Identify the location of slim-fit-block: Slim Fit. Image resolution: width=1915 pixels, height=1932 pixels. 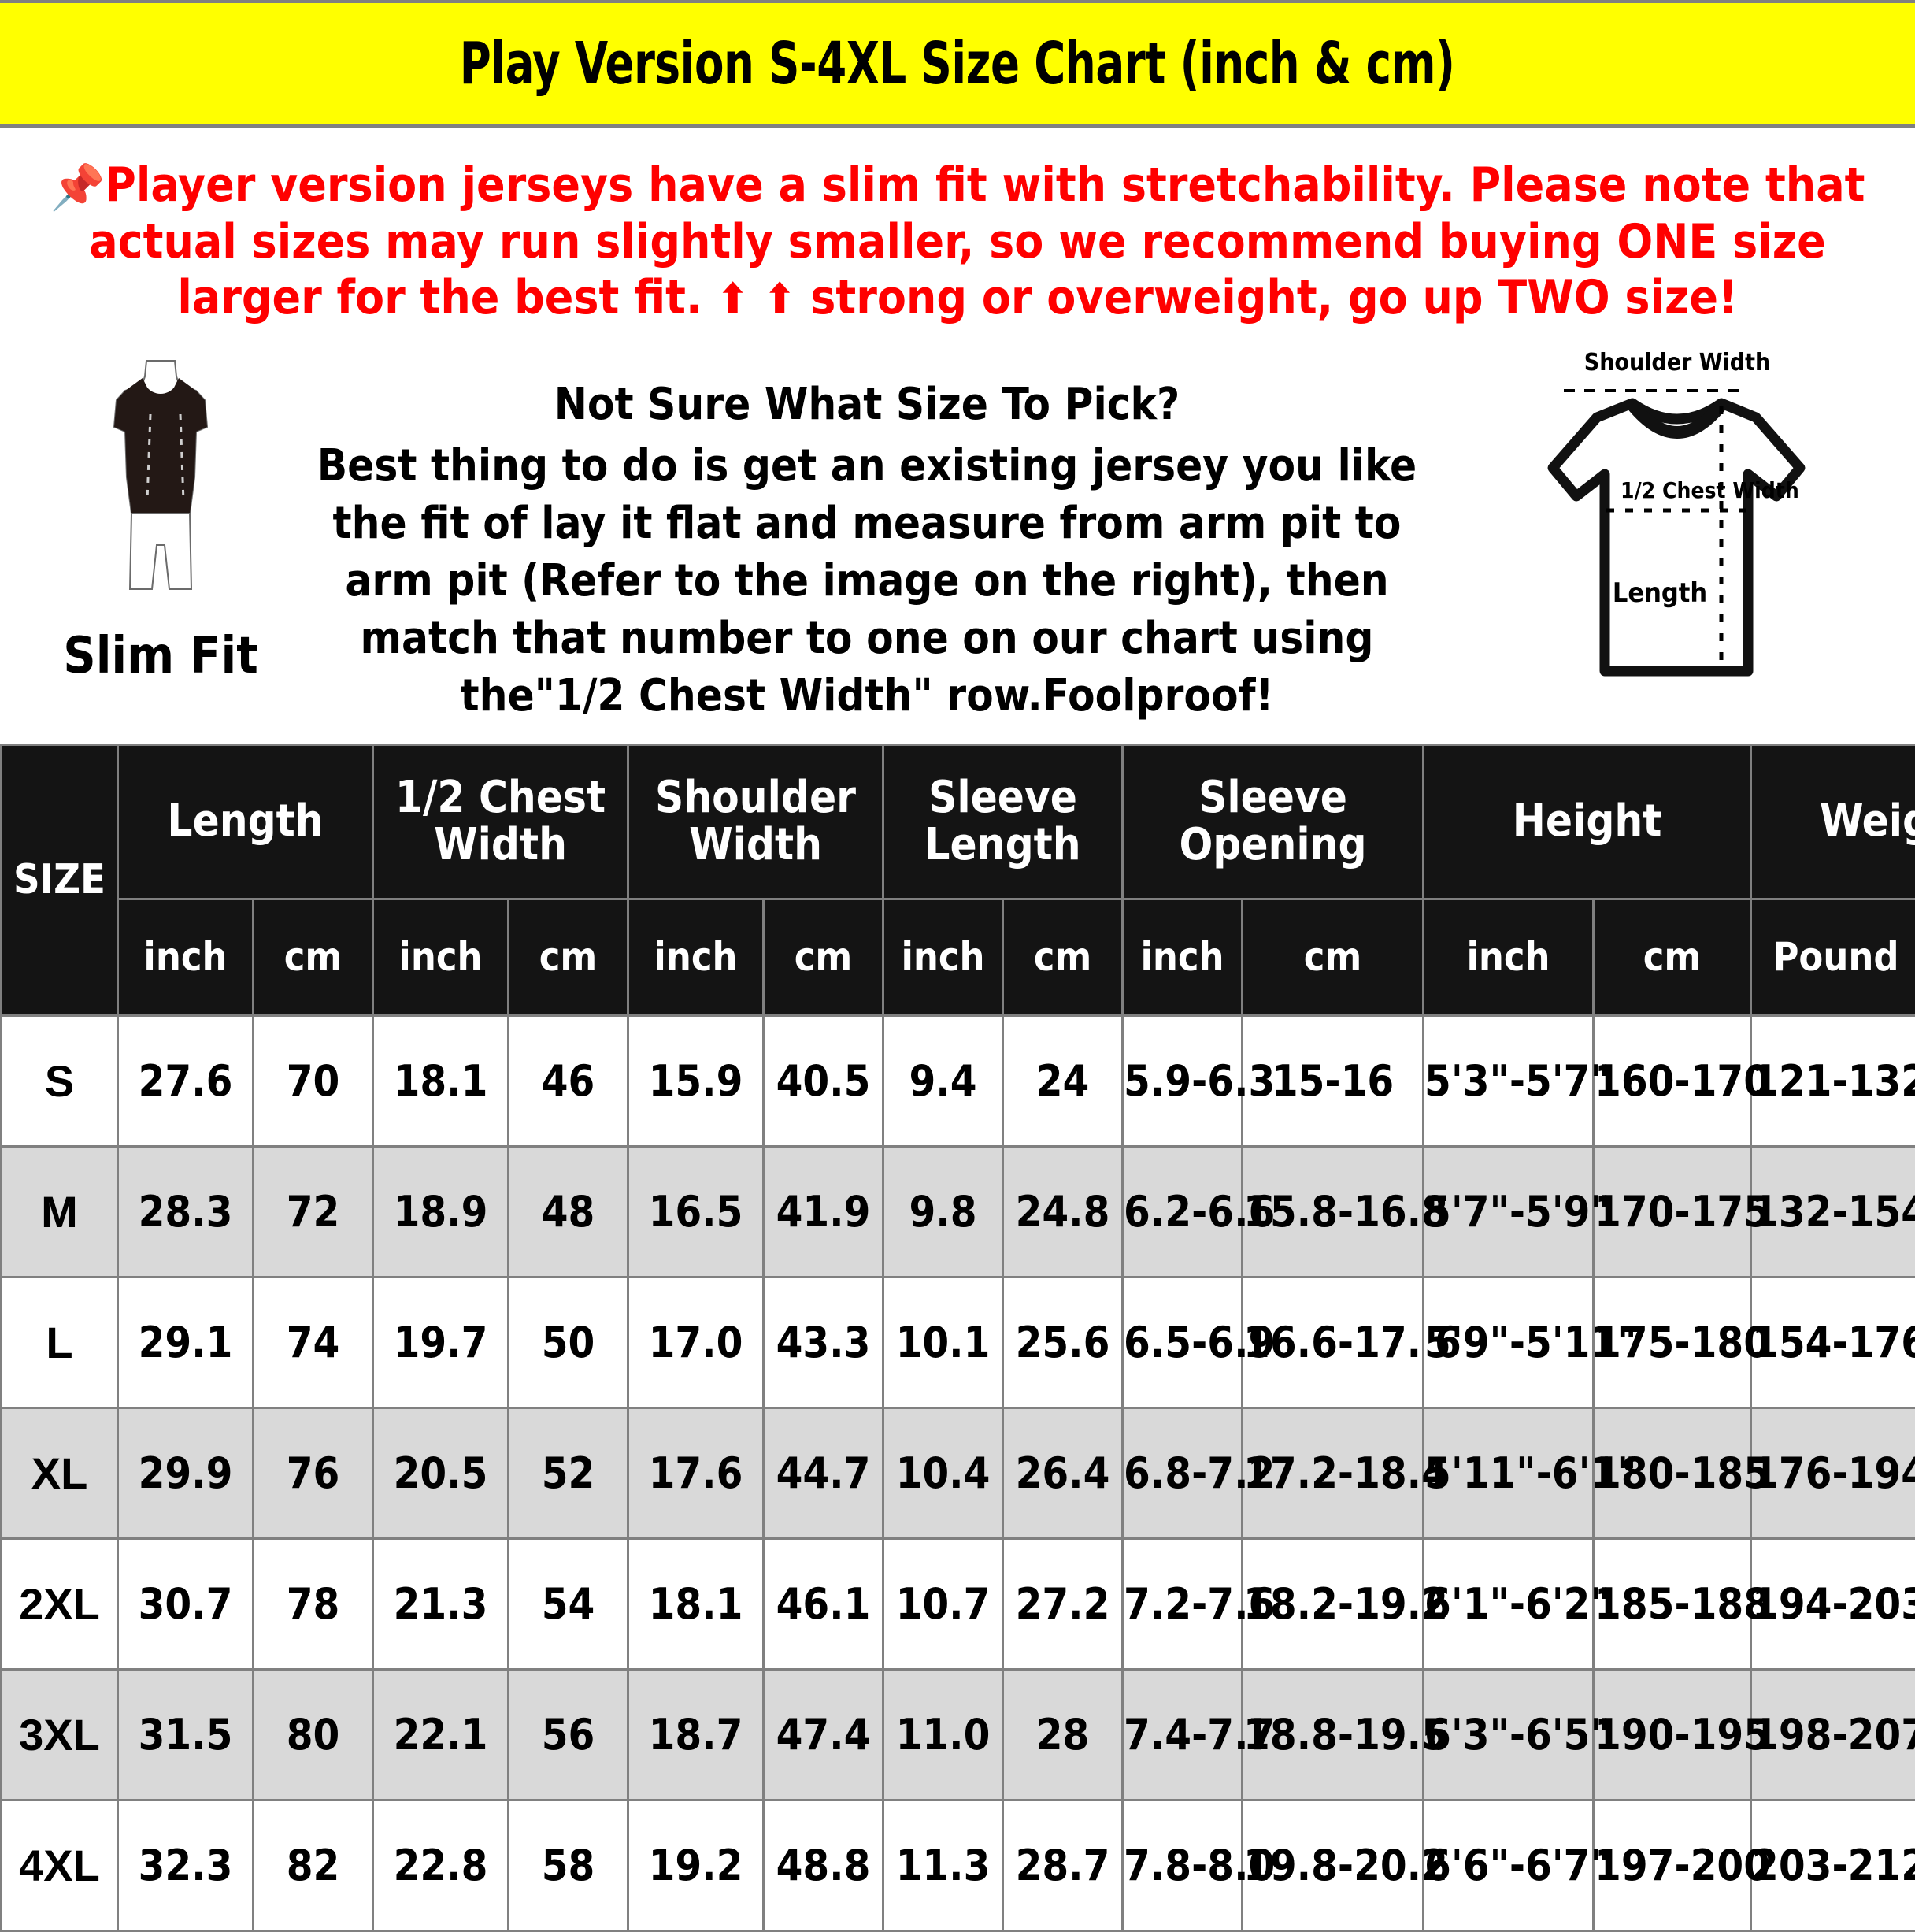
(160, 512).